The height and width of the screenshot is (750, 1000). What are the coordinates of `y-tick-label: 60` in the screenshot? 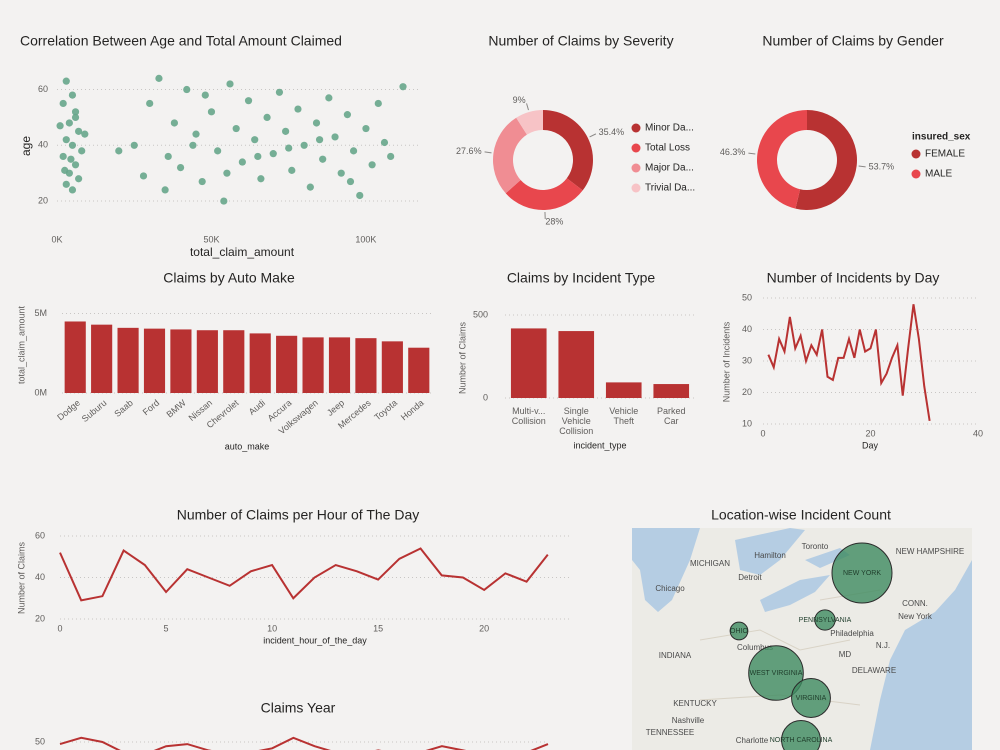 It's located at (40, 535).